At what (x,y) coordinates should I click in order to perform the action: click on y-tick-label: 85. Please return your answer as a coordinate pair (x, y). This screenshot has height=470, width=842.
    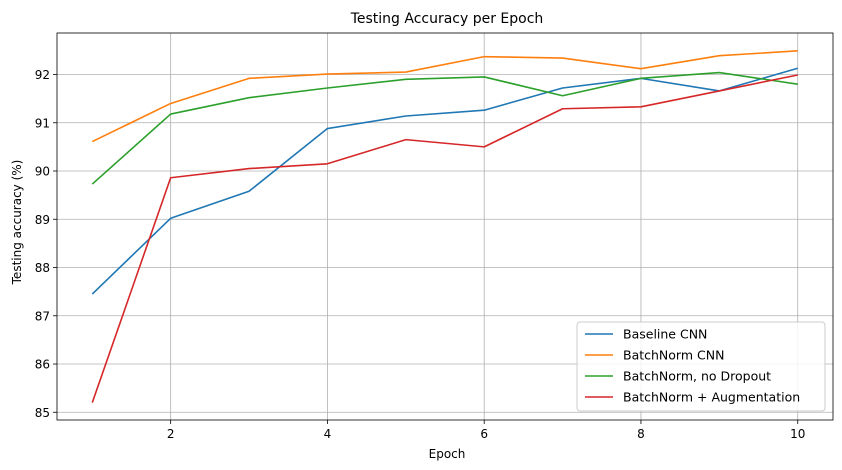
    Looking at the image, I should click on (42, 413).